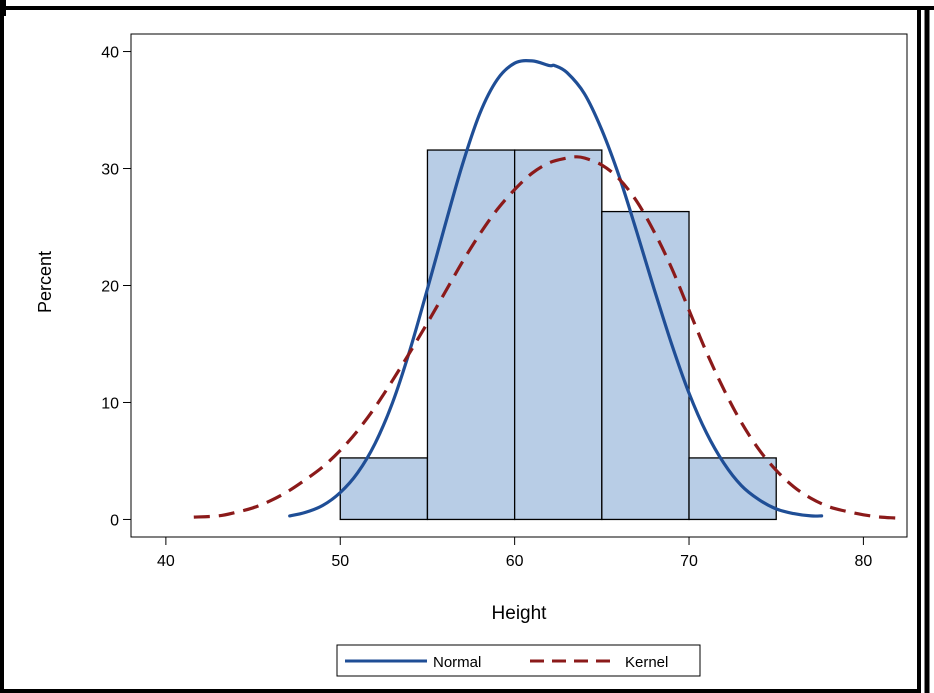  Describe the element at coordinates (340, 561) in the screenshot. I see `x-tick-label: 50` at that location.